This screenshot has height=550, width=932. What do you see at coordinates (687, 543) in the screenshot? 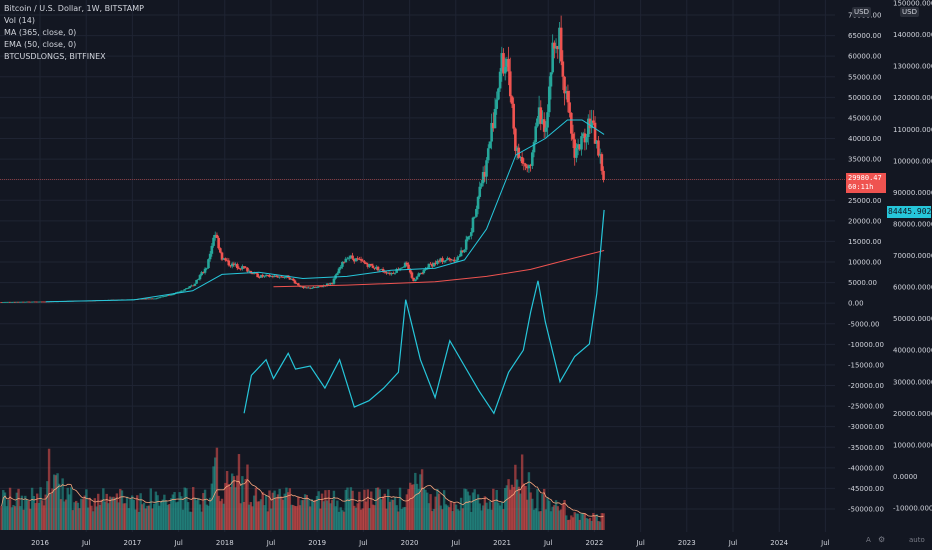
I see `time-tick-label: 2023` at bounding box center [687, 543].